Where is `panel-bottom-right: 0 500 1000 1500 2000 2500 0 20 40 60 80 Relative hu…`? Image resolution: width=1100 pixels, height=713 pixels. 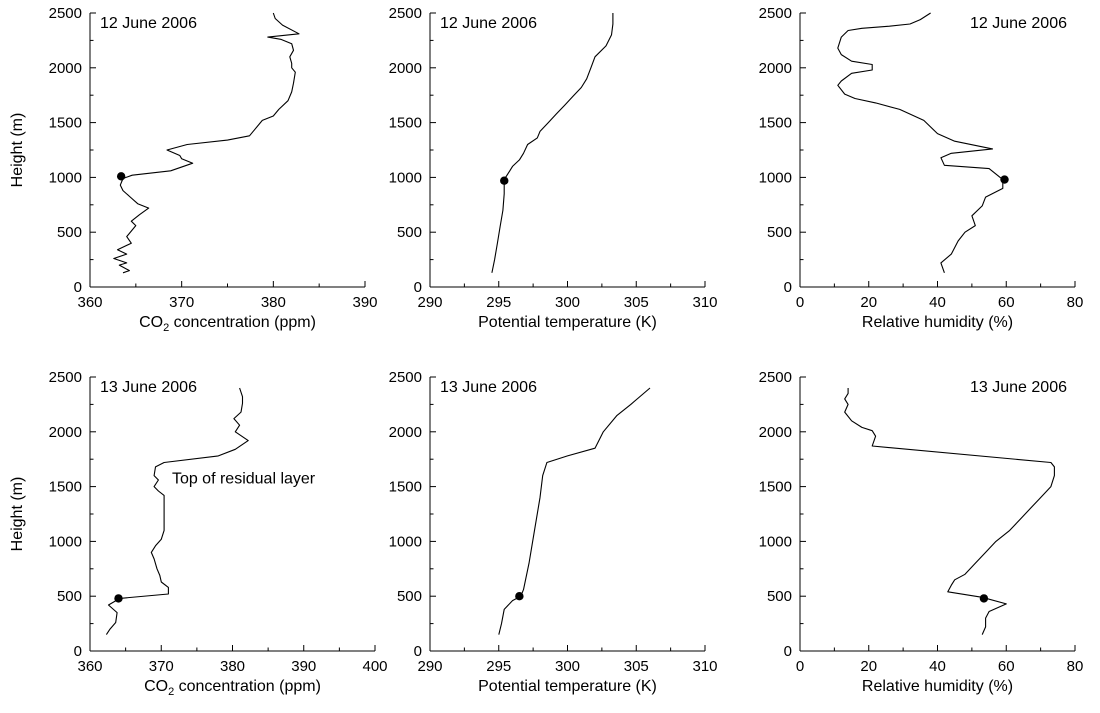 panel-bottom-right: 0 500 1000 1500 2000 2500 0 20 40 60 80 Relative hu… is located at coordinates (921, 532).